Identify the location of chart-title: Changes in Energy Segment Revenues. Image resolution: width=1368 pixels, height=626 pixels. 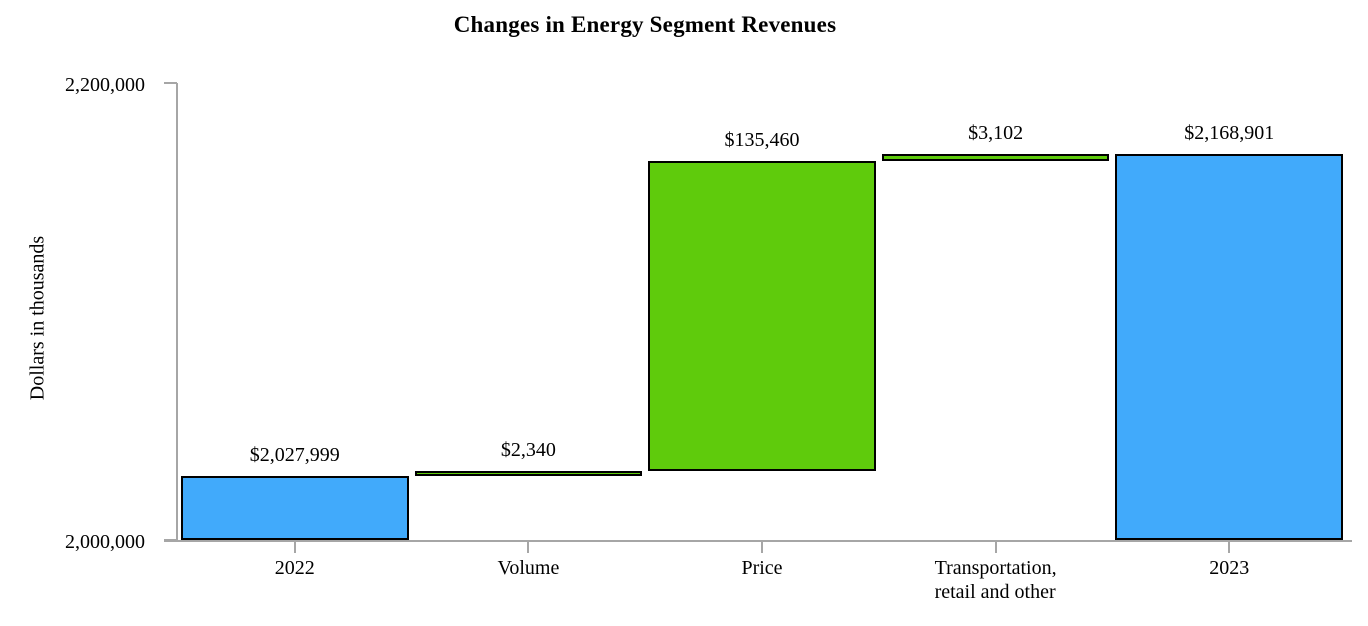
(645, 24).